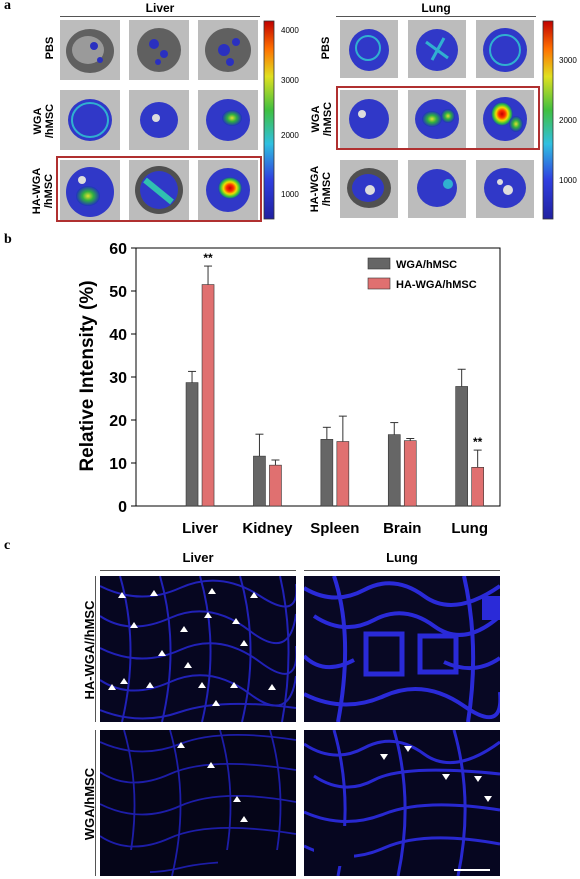 This screenshot has width=580, height=879. What do you see at coordinates (160, 8) in the screenshot?
I see `panel-a-liver-title: Liver` at bounding box center [160, 8].